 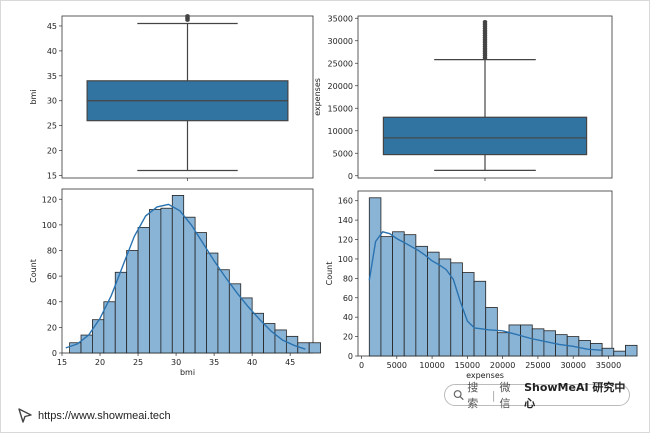 What do you see at coordinates (505, 395) in the screenshot?
I see `wechat-label: 微信` at bounding box center [505, 395].